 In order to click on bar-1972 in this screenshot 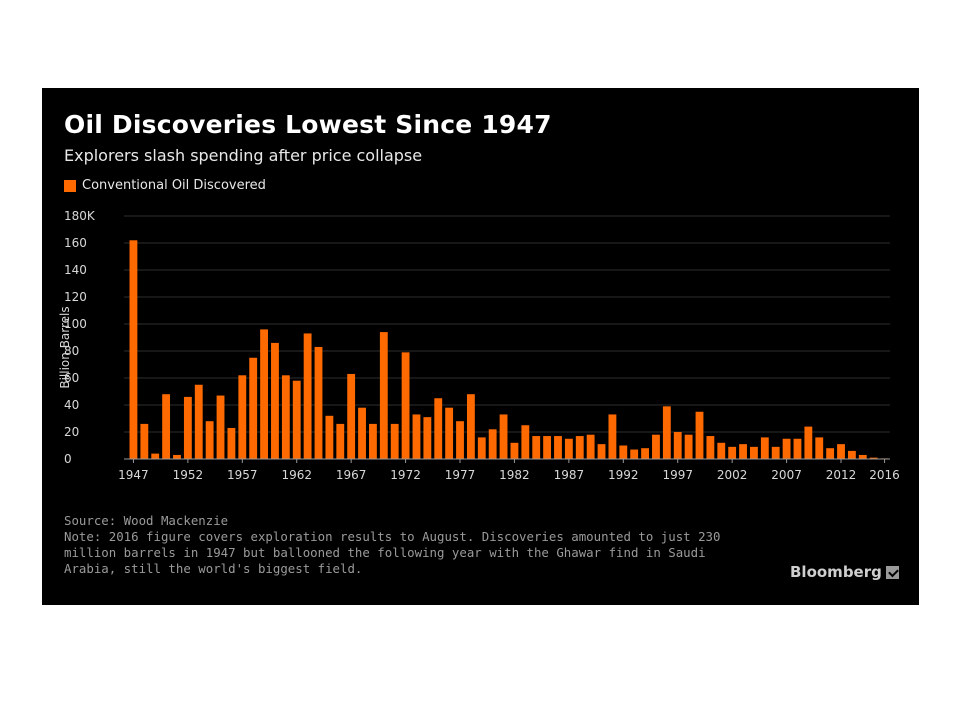, I will do `click(405, 405)`.